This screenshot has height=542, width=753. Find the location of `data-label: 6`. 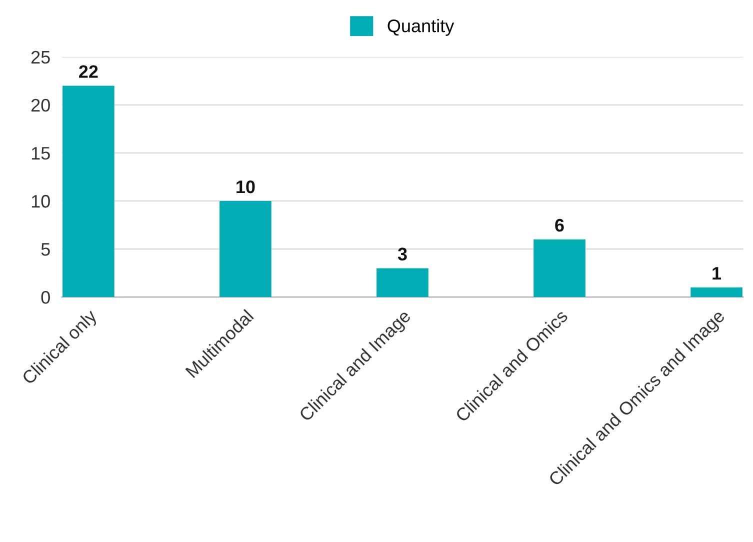

data-label: 6 is located at coordinates (559, 225).